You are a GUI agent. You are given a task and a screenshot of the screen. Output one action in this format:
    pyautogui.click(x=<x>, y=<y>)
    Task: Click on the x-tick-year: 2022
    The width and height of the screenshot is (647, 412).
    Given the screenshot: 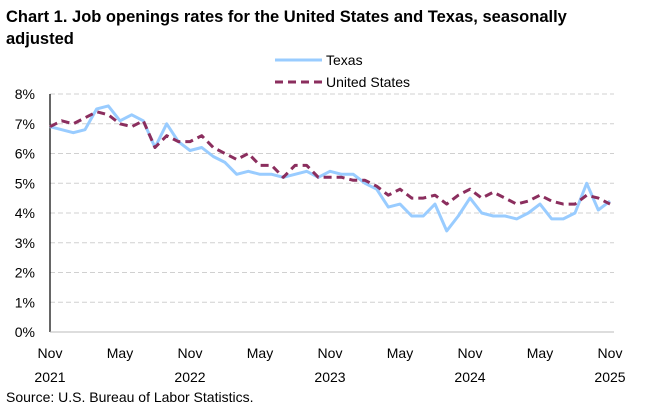 What is the action you would take?
    pyautogui.click(x=189, y=377)
    